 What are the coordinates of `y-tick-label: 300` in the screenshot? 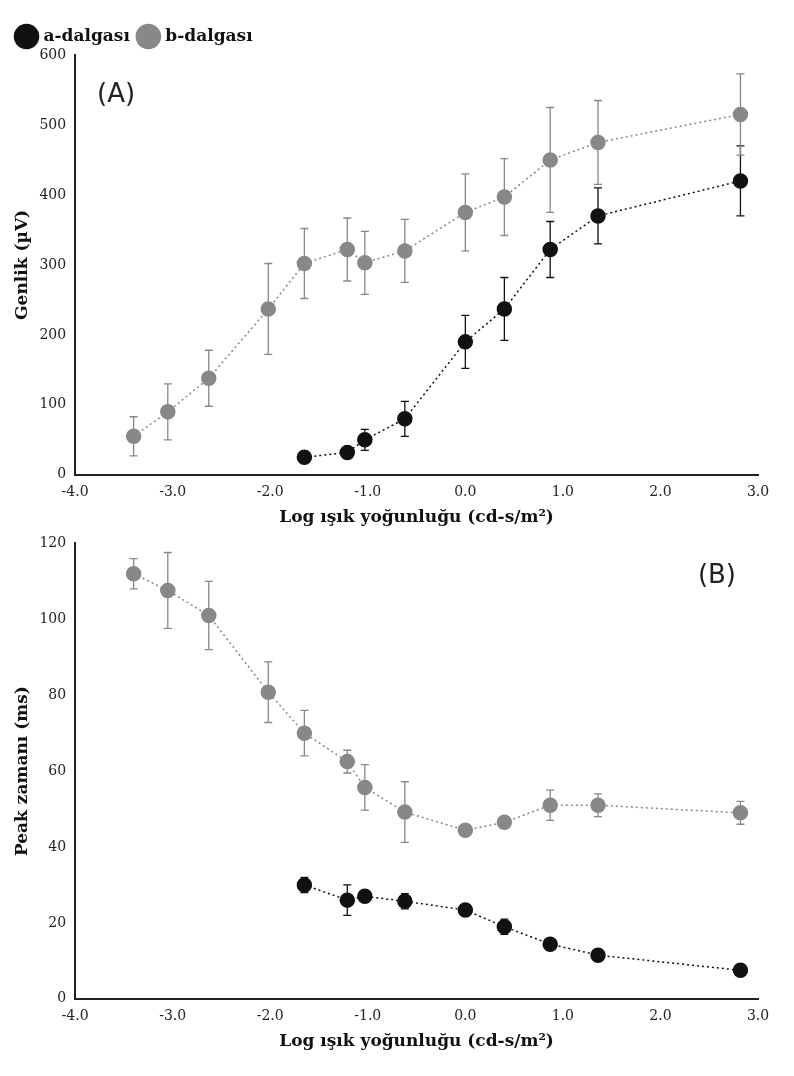 It's located at (53, 263).